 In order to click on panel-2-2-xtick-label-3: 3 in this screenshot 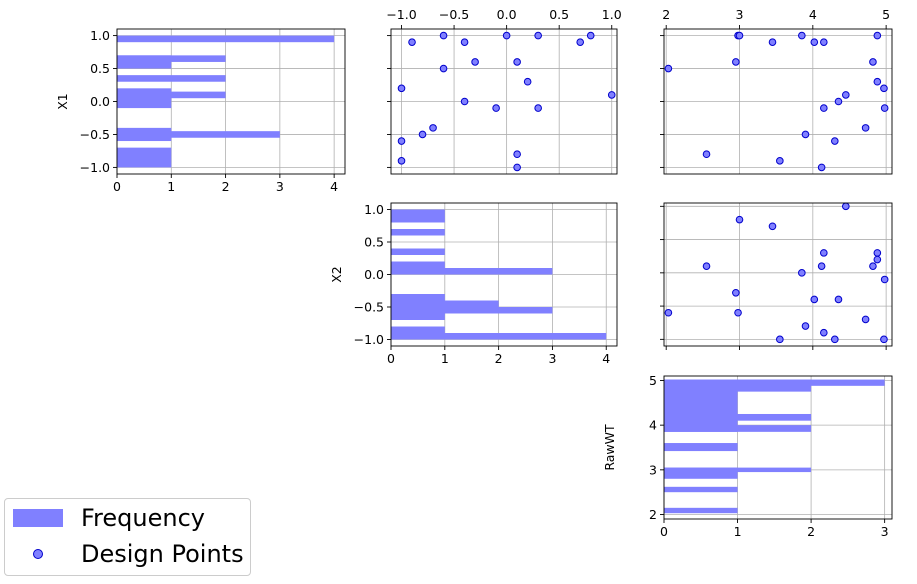, I will do `click(885, 531)`.